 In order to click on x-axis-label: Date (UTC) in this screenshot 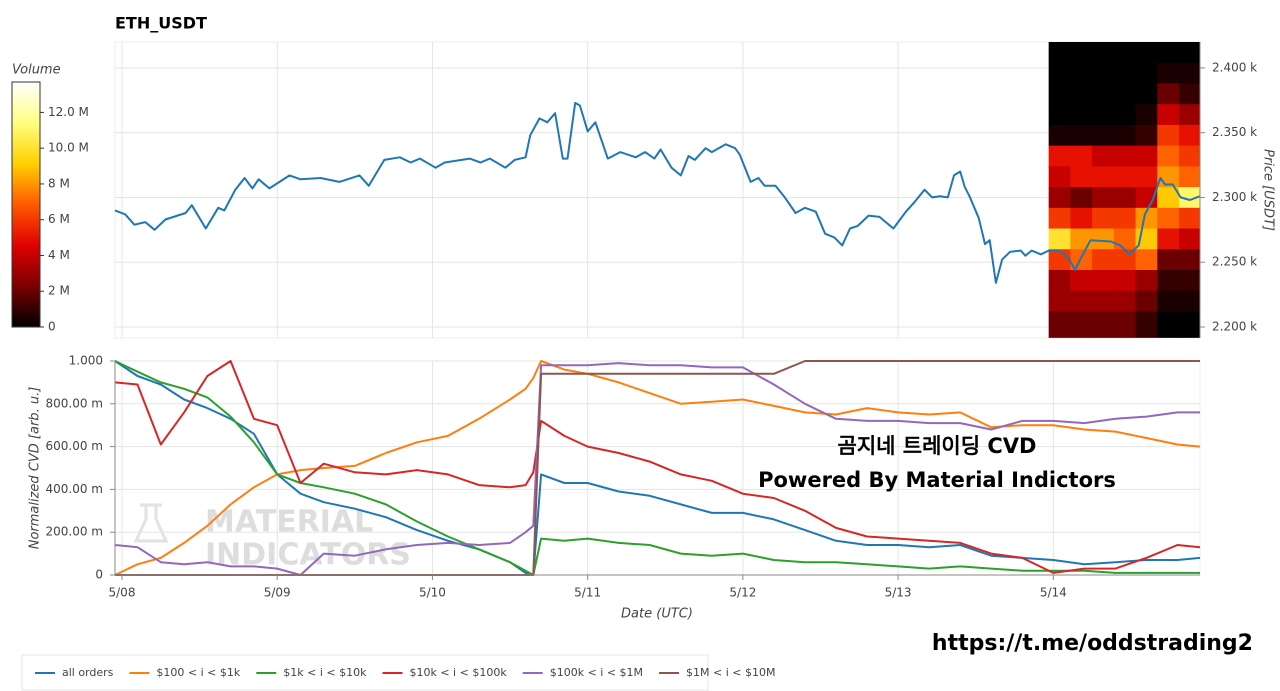, I will do `click(657, 614)`.